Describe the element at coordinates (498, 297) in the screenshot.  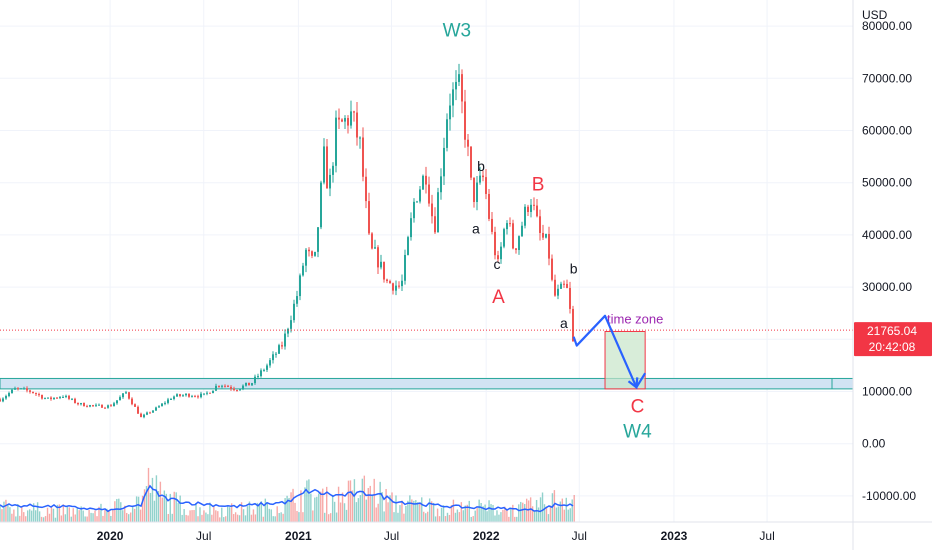
I see `wave-label: A` at that location.